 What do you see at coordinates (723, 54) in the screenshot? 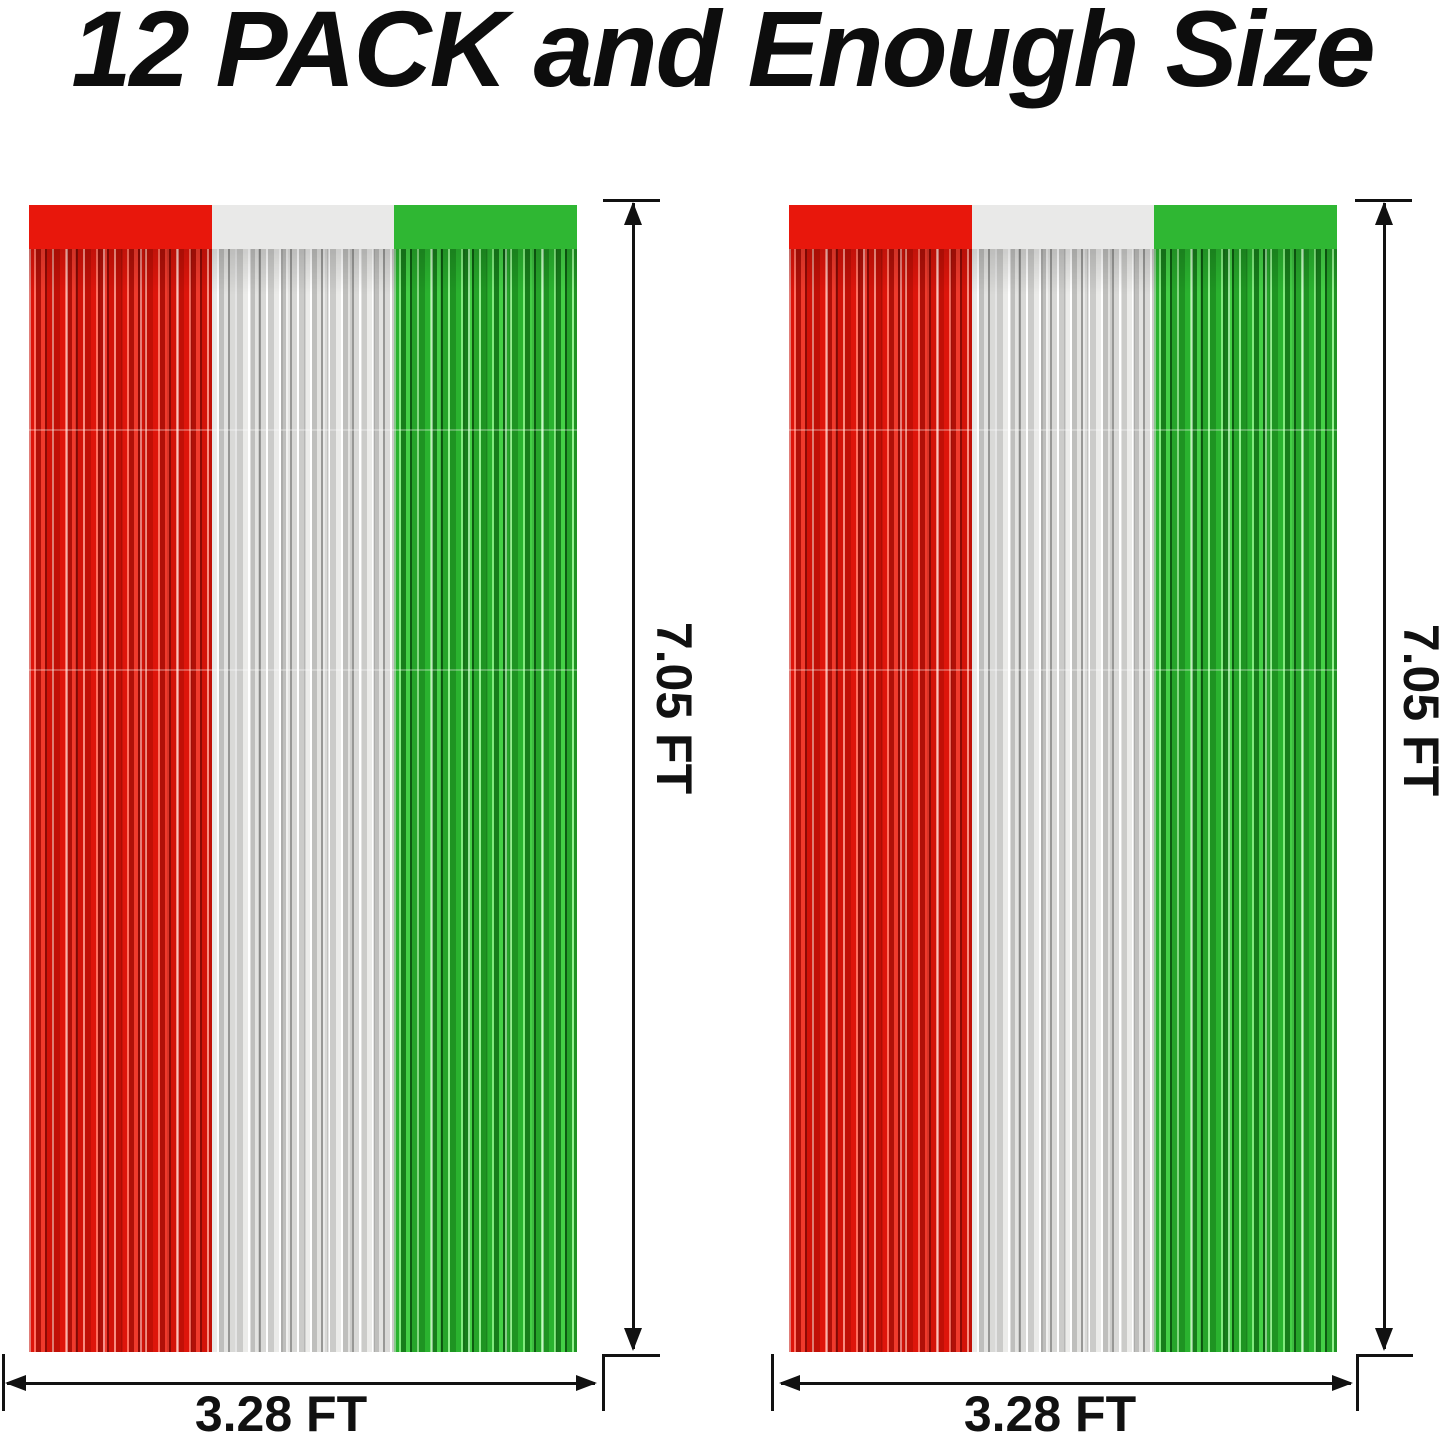
I see `page-title: 12 PACK and Enough Size` at bounding box center [723, 54].